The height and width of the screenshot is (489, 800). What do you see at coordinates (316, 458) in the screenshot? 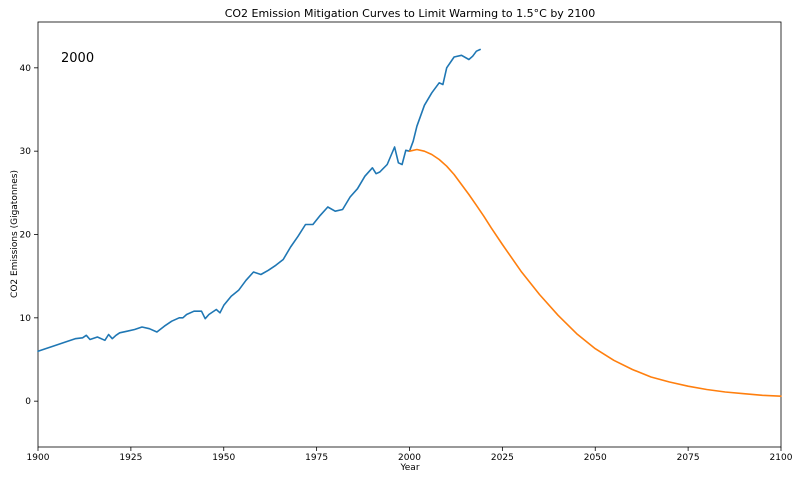
I see `x-tick-label: 1975` at bounding box center [316, 458].